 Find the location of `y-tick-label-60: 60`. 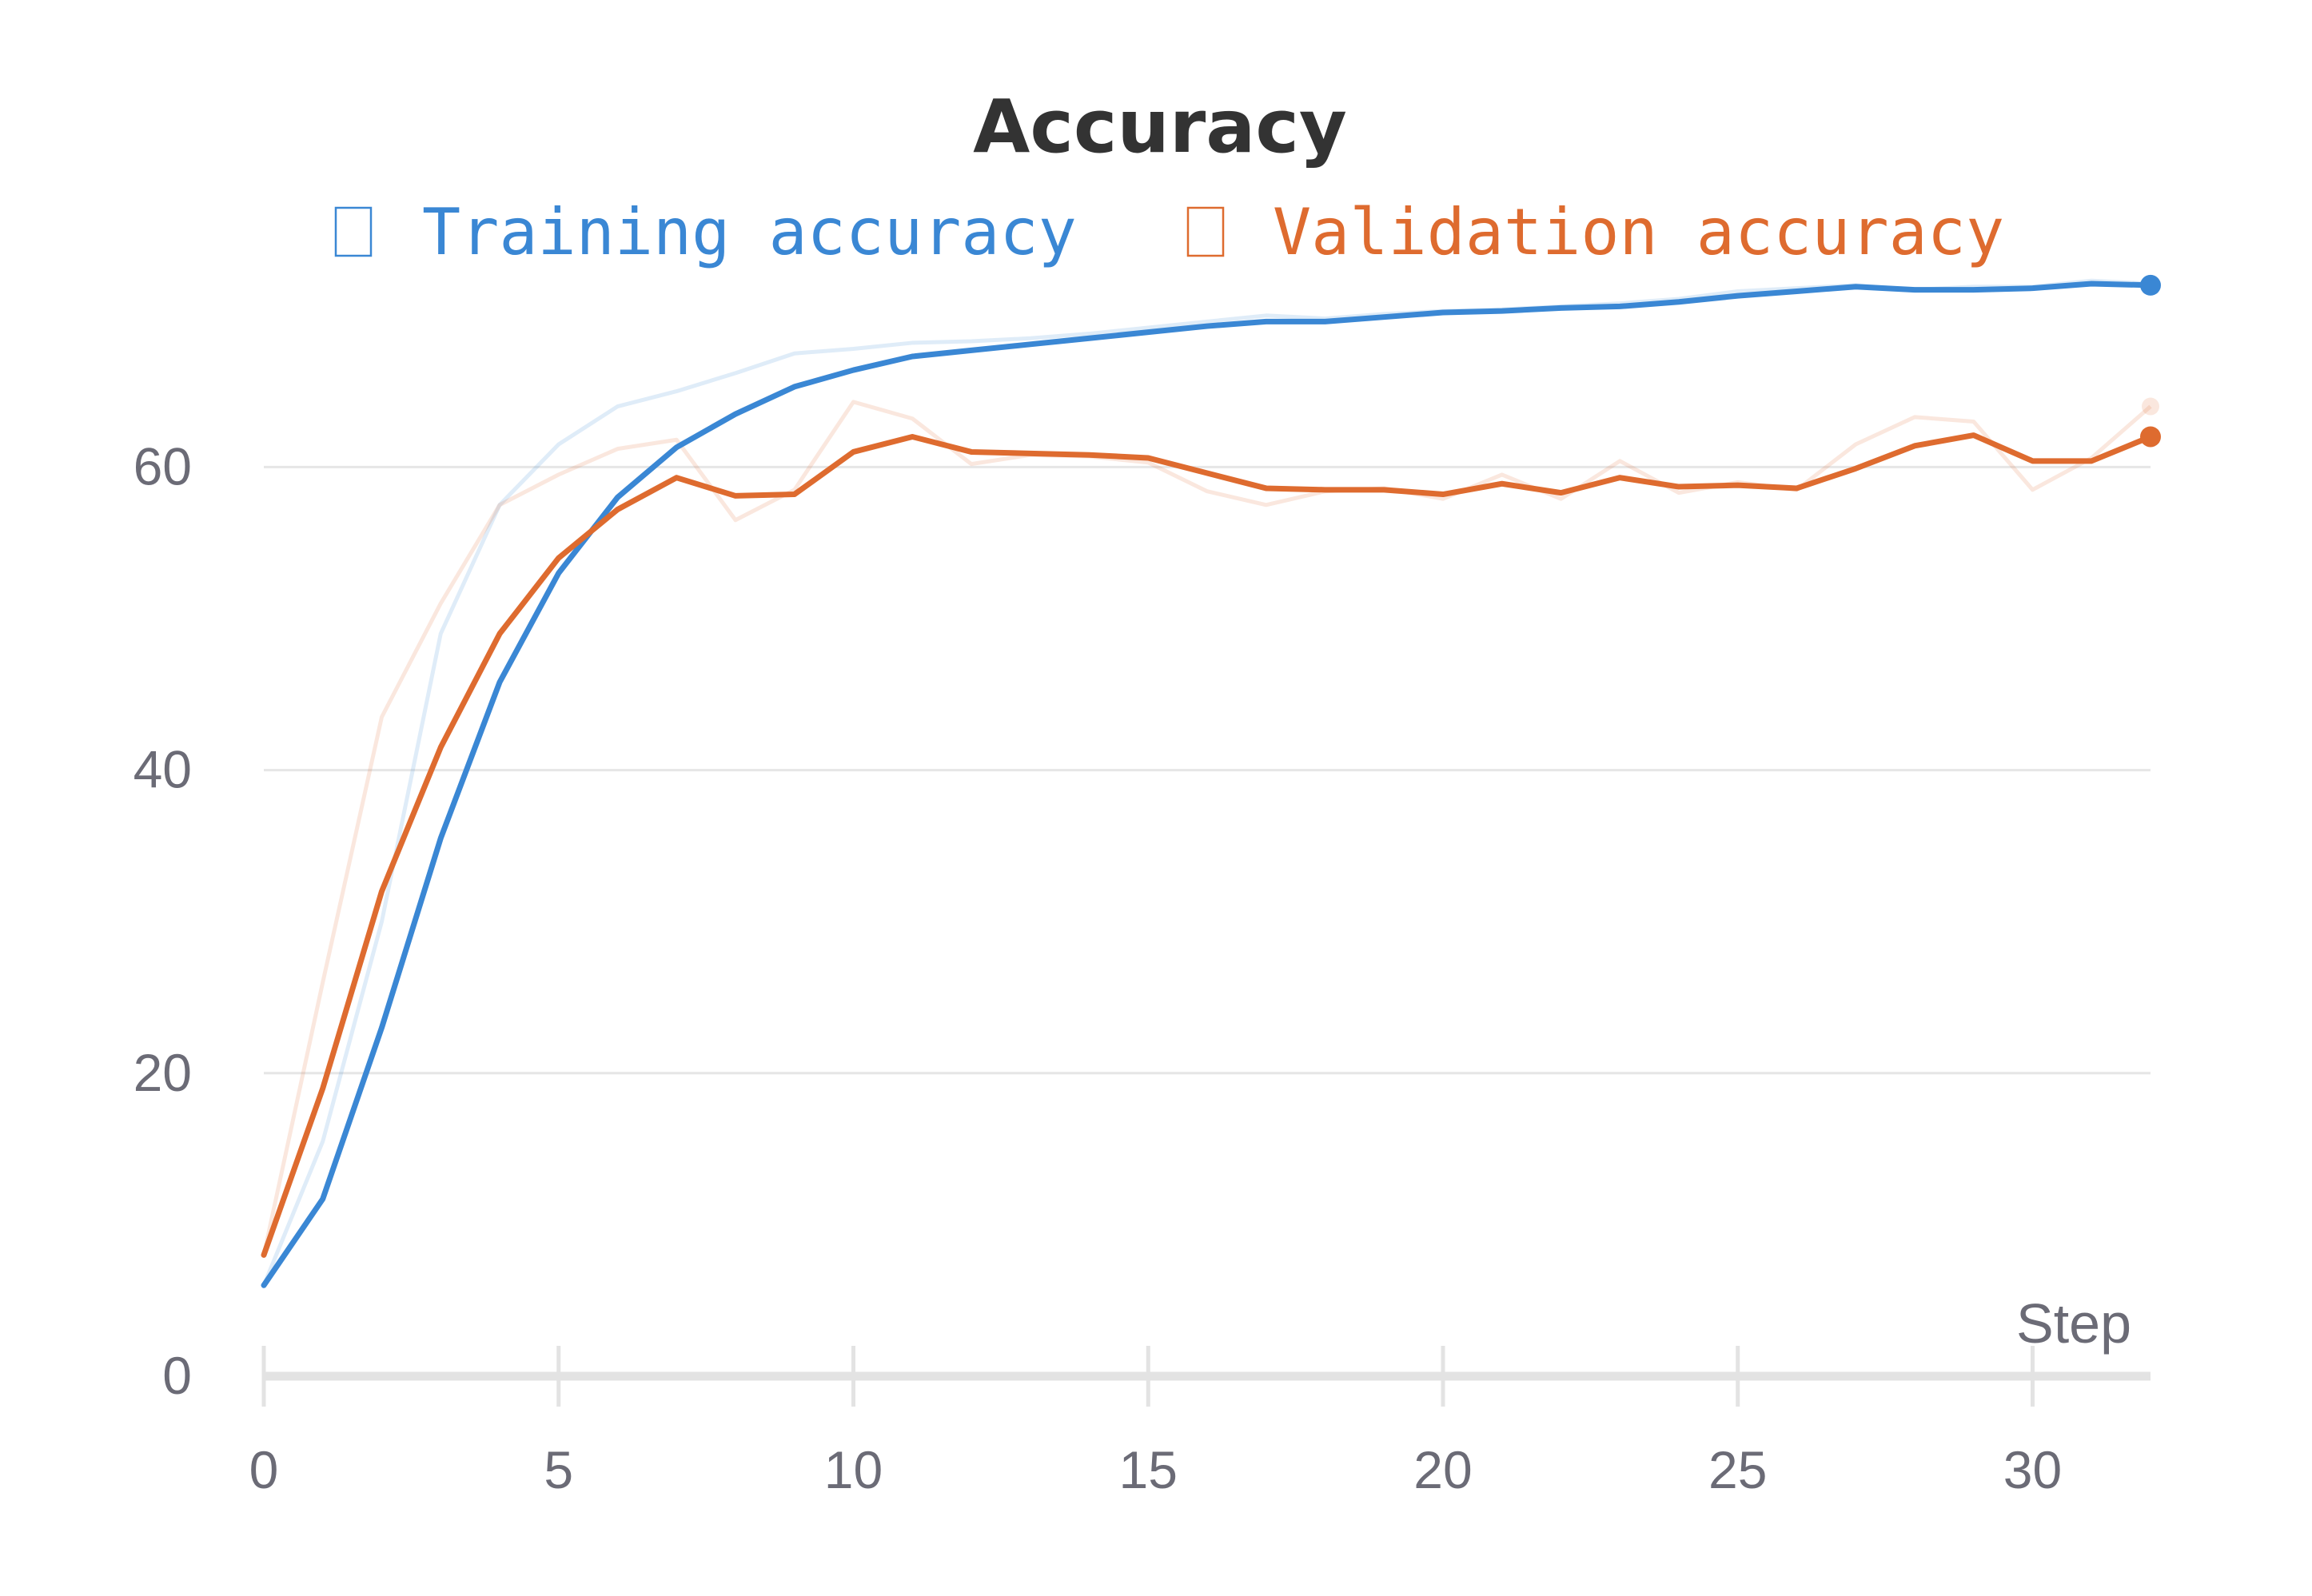

y-tick-label-60: 60 is located at coordinates (163, 466).